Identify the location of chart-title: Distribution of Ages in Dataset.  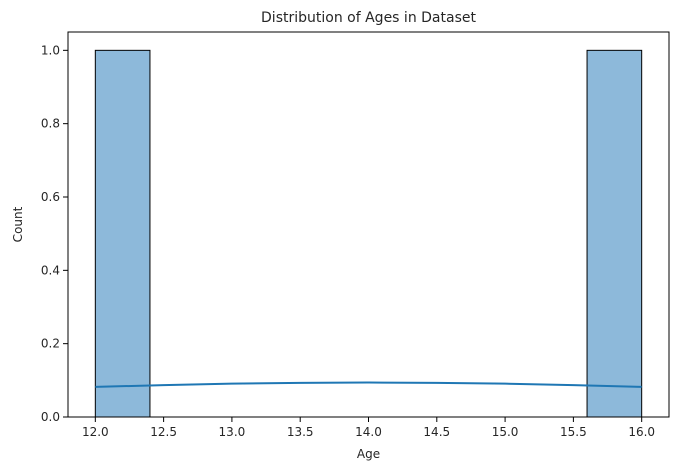
(368, 18).